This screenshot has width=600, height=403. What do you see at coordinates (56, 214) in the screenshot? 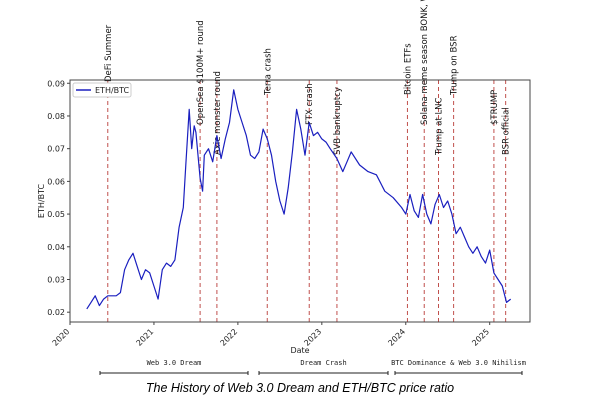
I see `y-tick-label: 0.05` at bounding box center [56, 214].